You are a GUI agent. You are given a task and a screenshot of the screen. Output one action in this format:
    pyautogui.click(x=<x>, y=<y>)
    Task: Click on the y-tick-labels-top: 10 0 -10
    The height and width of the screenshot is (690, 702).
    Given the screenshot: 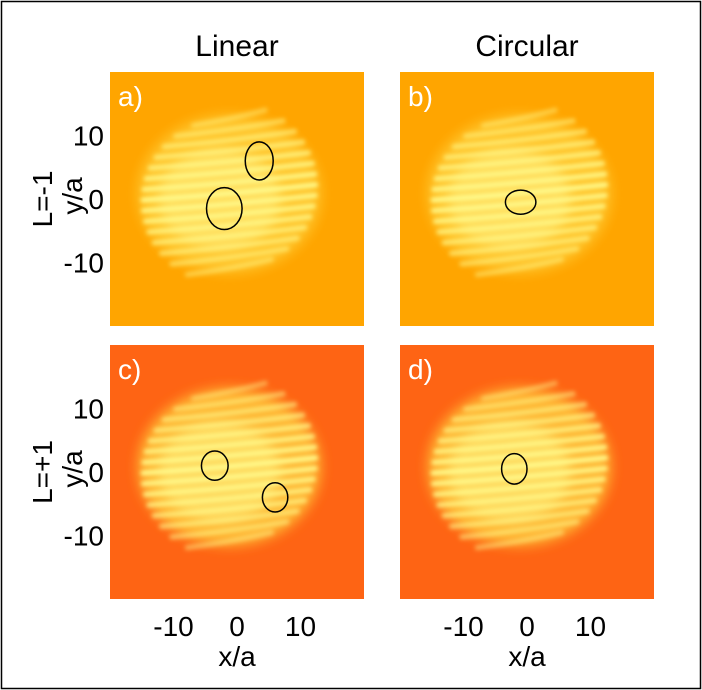 What is the action you would take?
    pyautogui.click(x=84, y=200)
    